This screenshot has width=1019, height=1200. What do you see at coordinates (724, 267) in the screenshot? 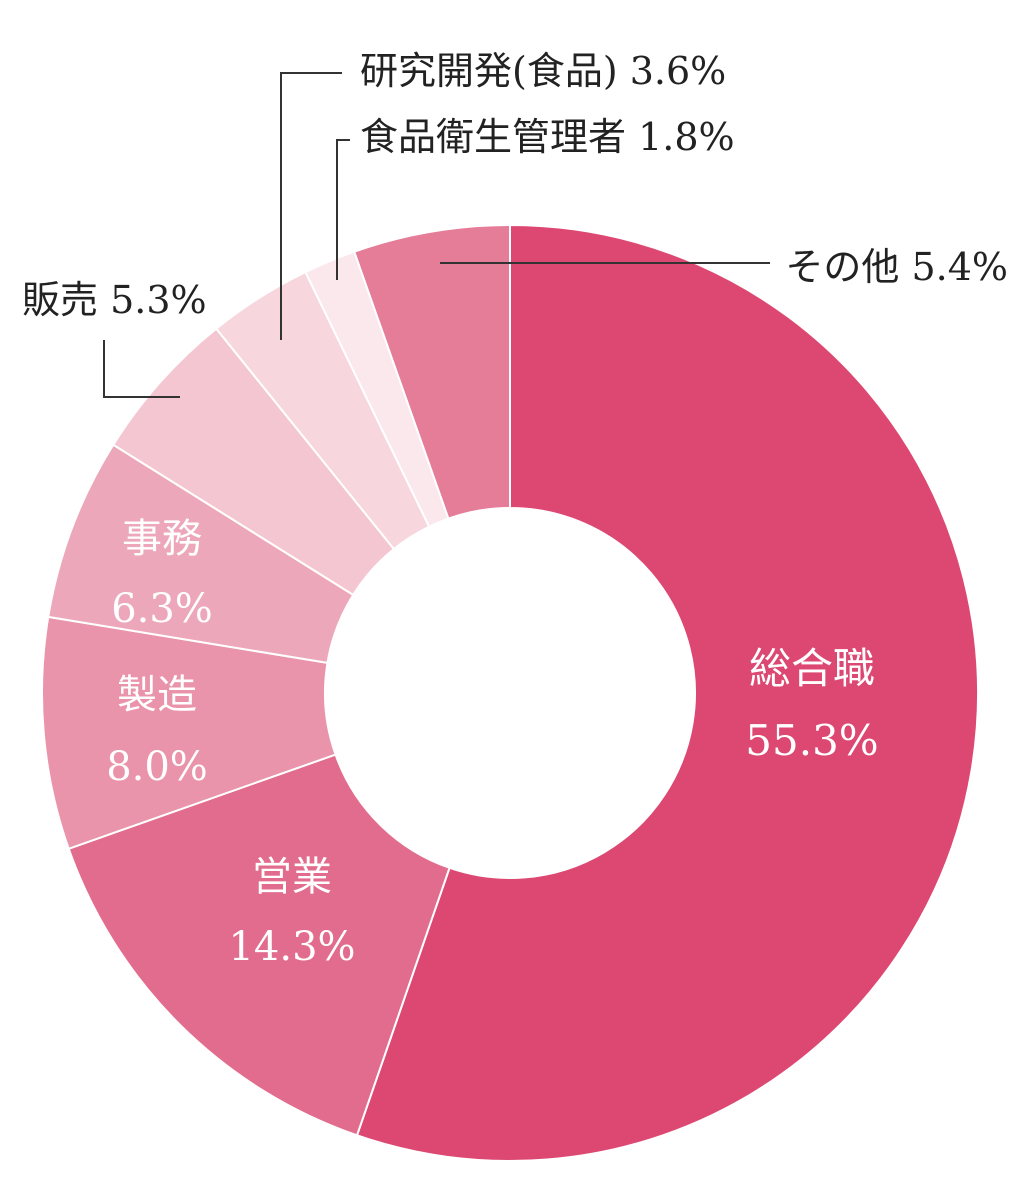
I see `label-sonota: その他 5.4%` at bounding box center [724, 267].